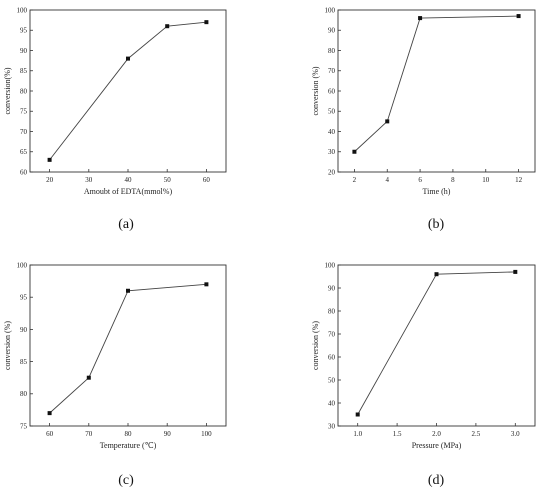  Describe the element at coordinates (168, 434) in the screenshot. I see `x-tick-label: 90` at that location.